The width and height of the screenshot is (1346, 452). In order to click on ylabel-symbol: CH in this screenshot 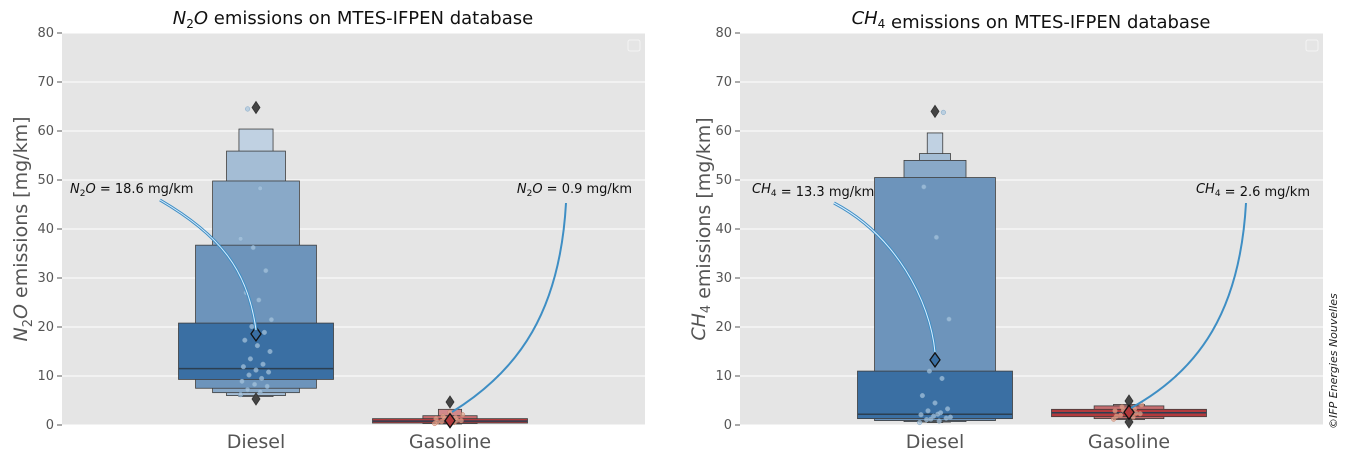, I will do `click(699, 327)`.